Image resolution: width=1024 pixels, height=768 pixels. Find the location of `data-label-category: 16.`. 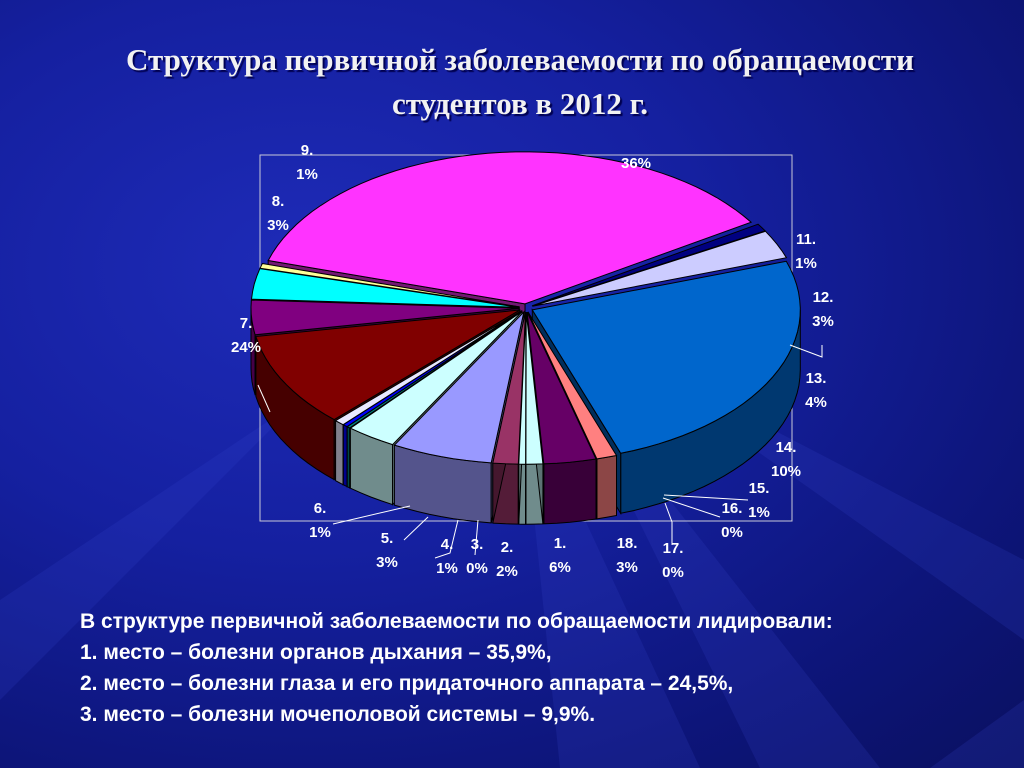

data-label-category: 16. is located at coordinates (732, 508).